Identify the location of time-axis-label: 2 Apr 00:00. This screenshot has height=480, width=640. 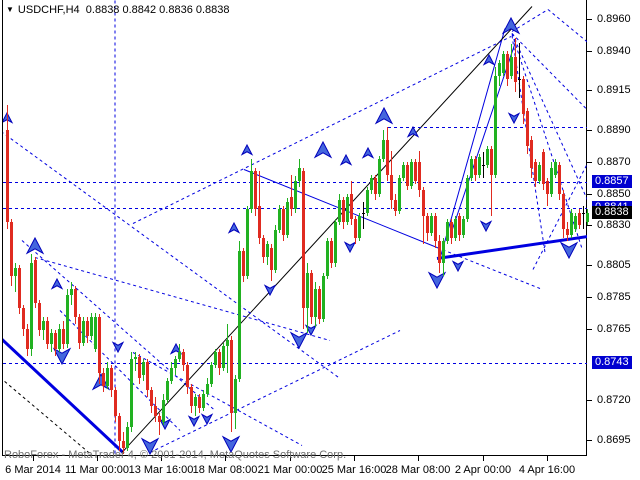
(483, 470).